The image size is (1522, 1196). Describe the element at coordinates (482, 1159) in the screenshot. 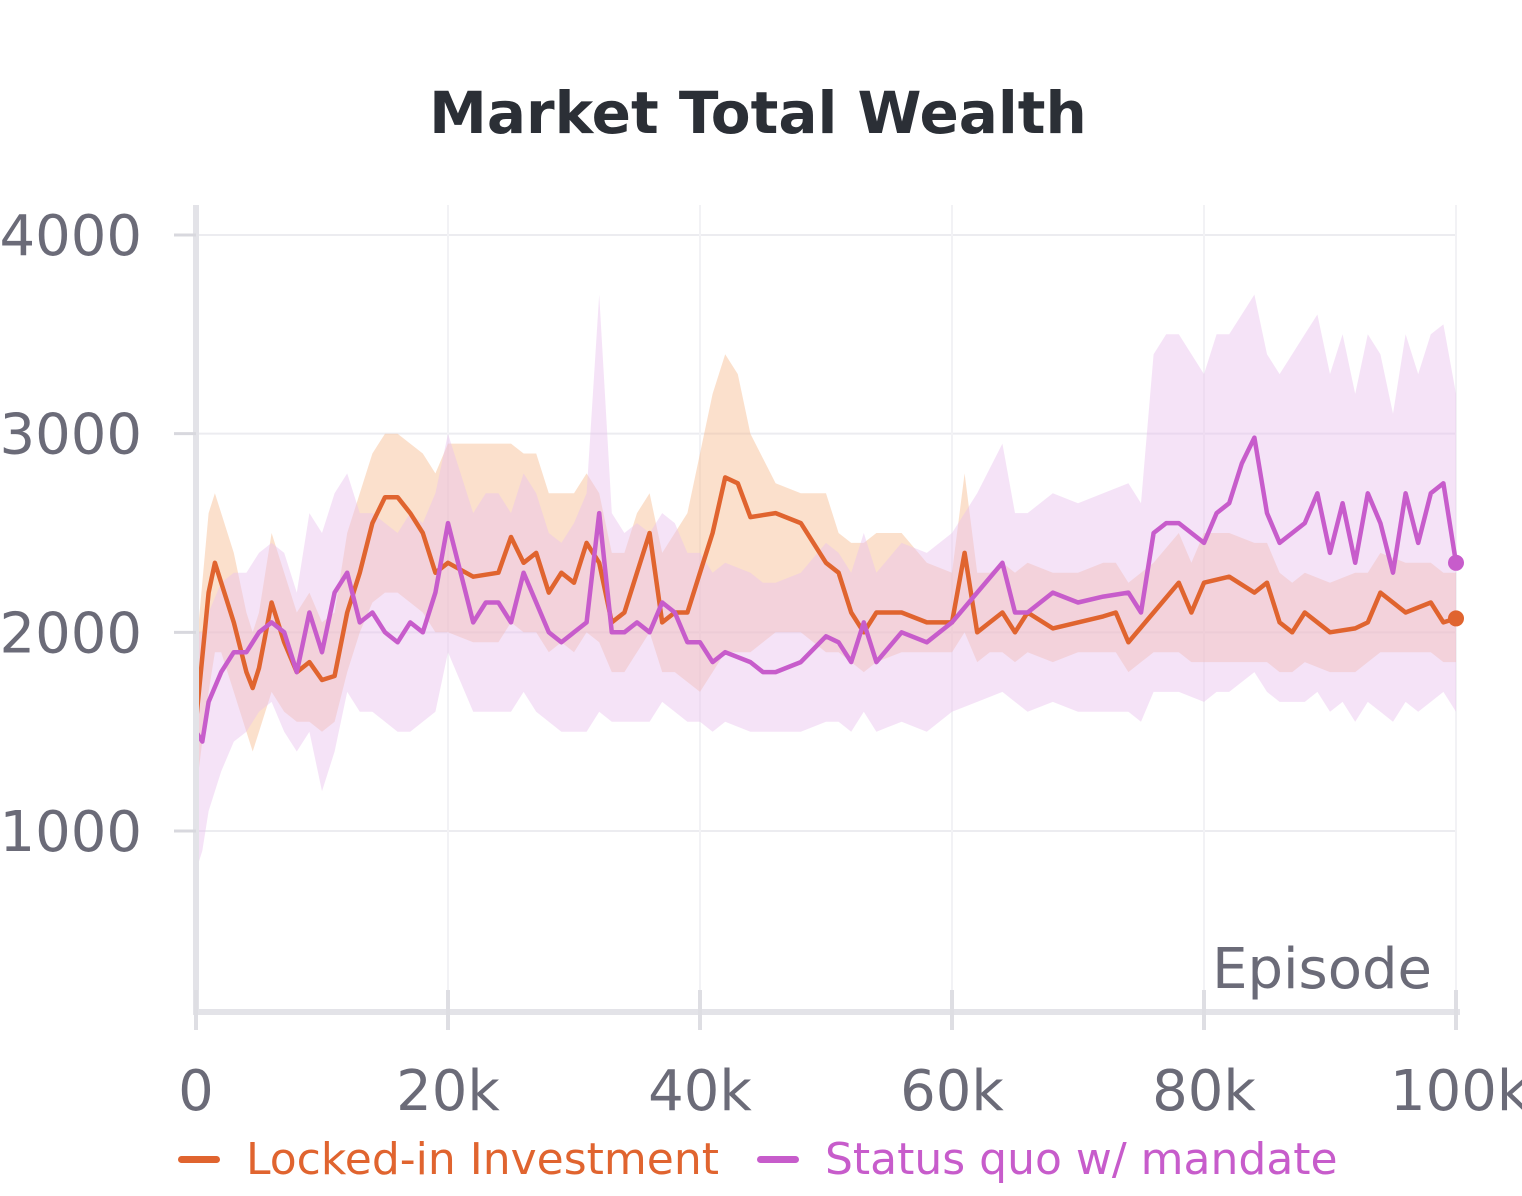

I see `legend-label-locked-in: Locked-in Investment` at that location.